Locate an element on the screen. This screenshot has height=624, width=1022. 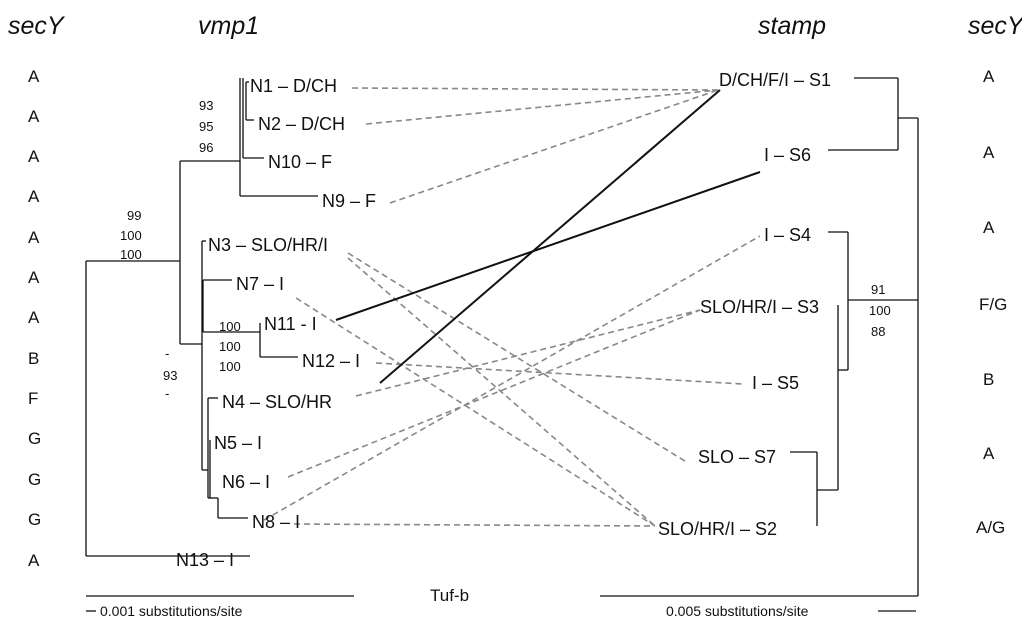
bootstrap-value: 95 is located at coordinates (206, 126).